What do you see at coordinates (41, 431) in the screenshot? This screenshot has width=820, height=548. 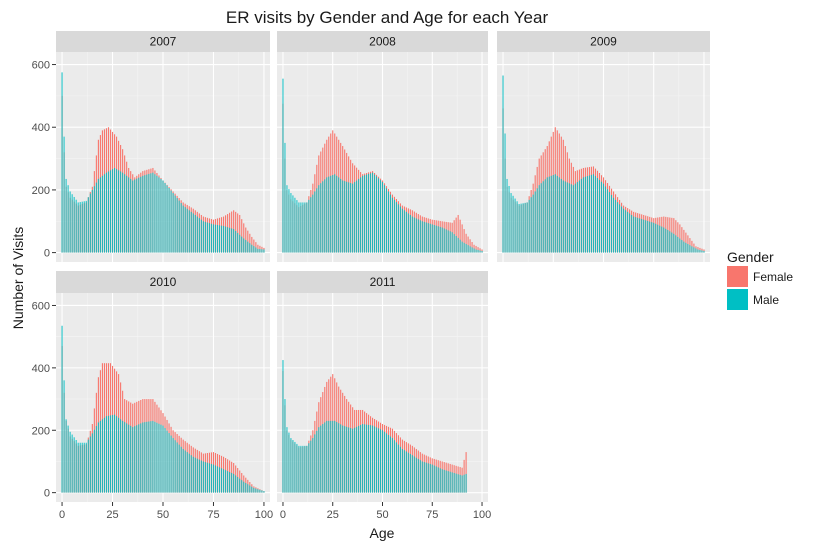 I see `y-tick-label: 200` at bounding box center [41, 431].